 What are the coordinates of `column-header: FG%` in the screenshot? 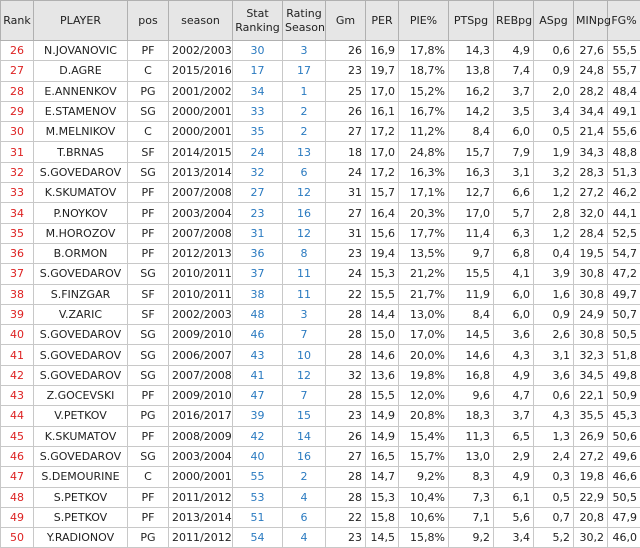 It's located at (623, 20).